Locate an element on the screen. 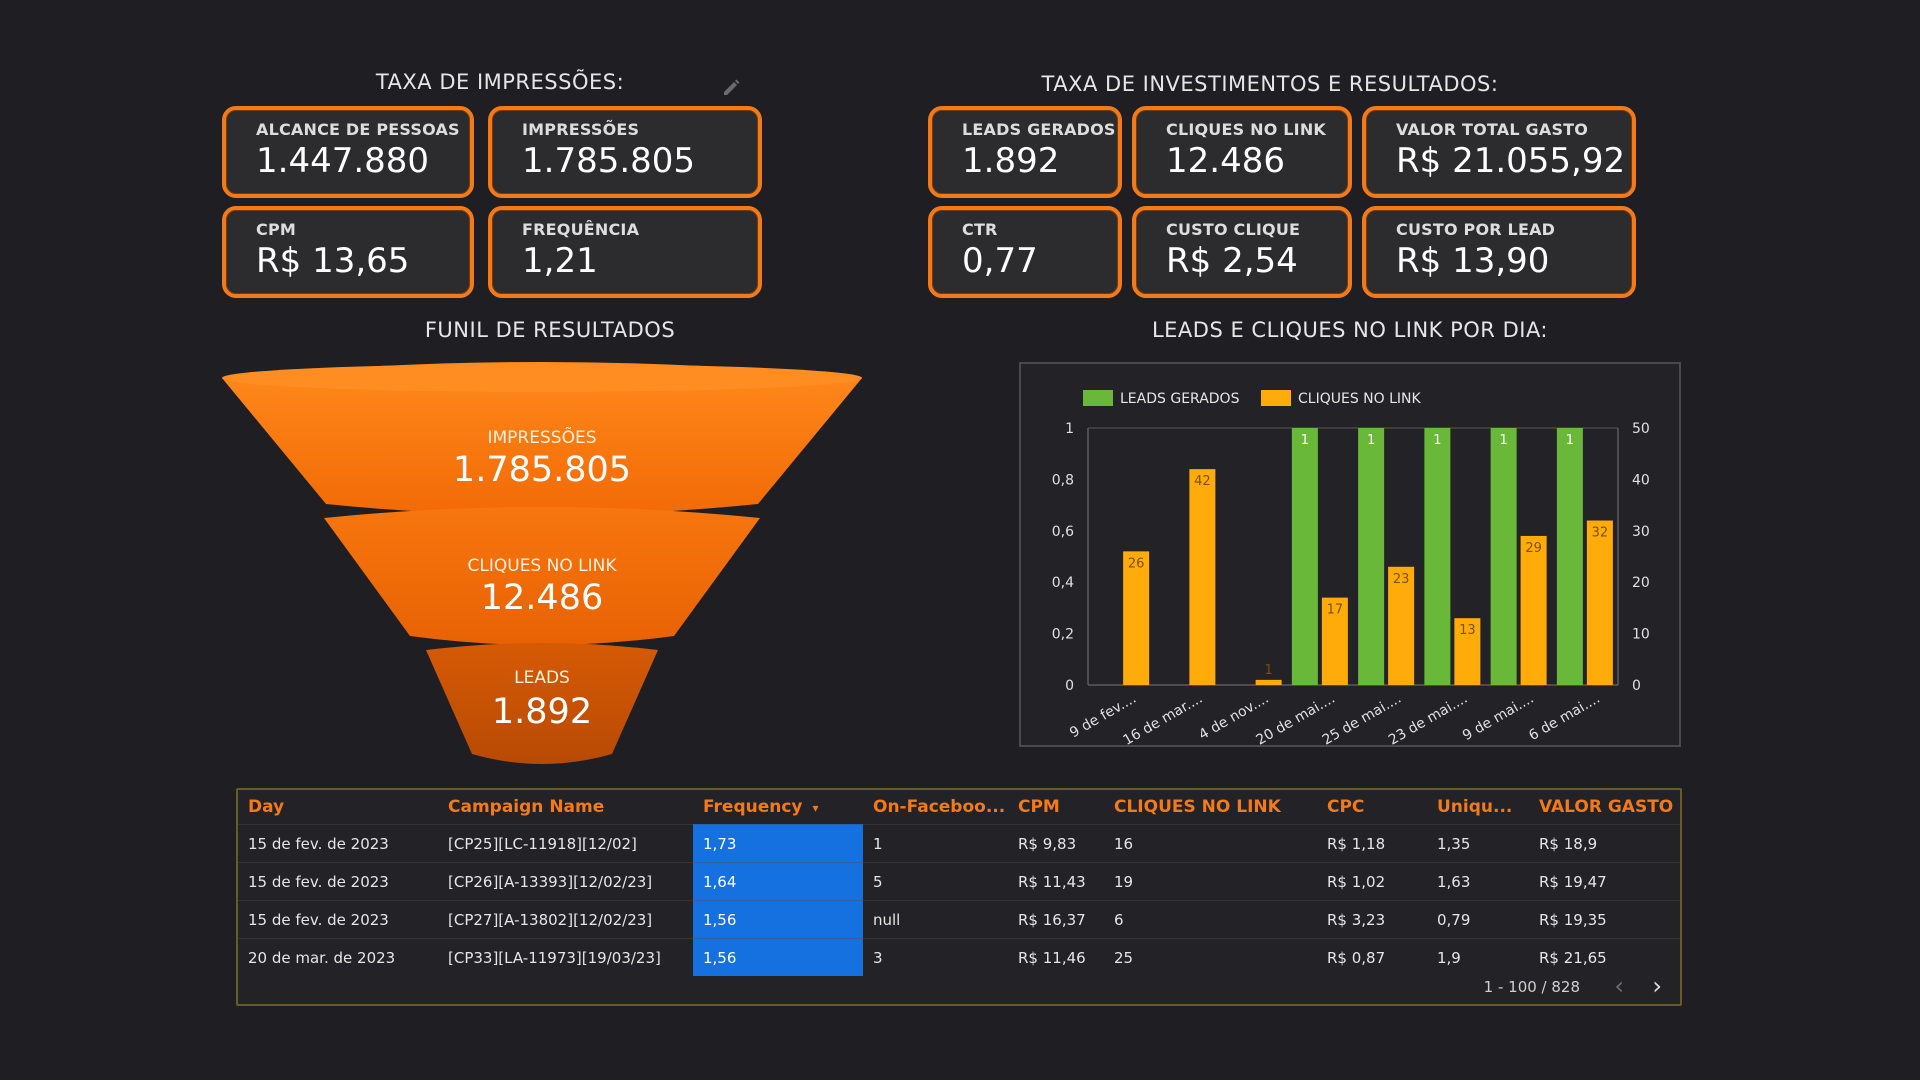  chevron-right-icon: › is located at coordinates (1657, 986).